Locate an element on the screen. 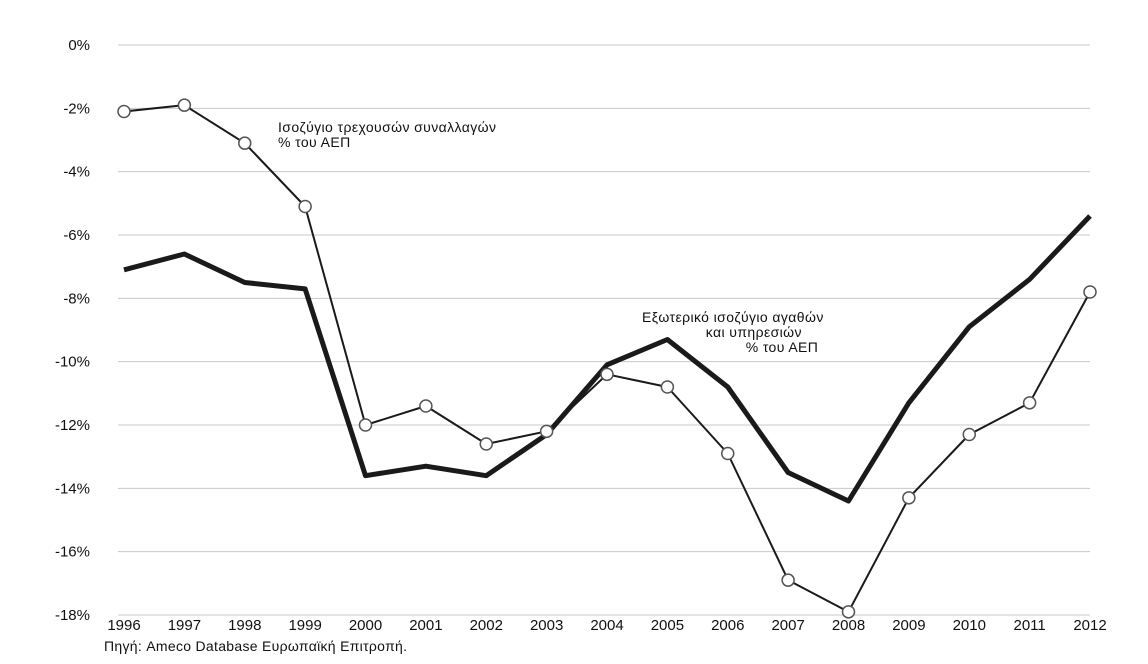 The width and height of the screenshot is (1148, 664). y-tick-label: -6% is located at coordinates (76, 235).